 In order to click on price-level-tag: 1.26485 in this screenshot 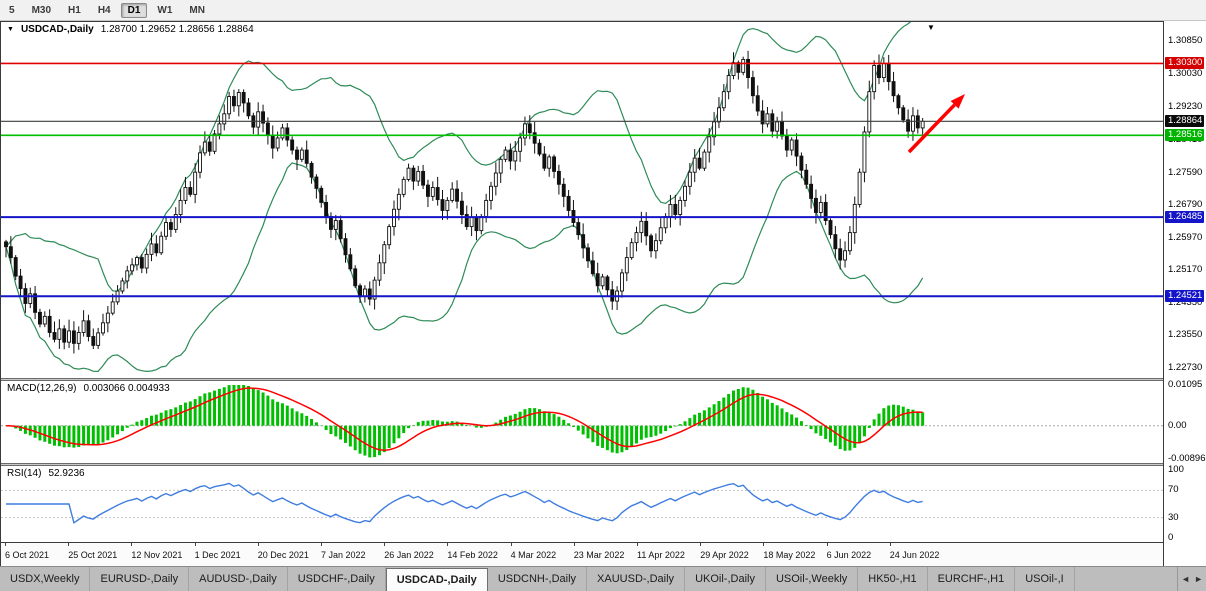, I will do `click(1184, 217)`.